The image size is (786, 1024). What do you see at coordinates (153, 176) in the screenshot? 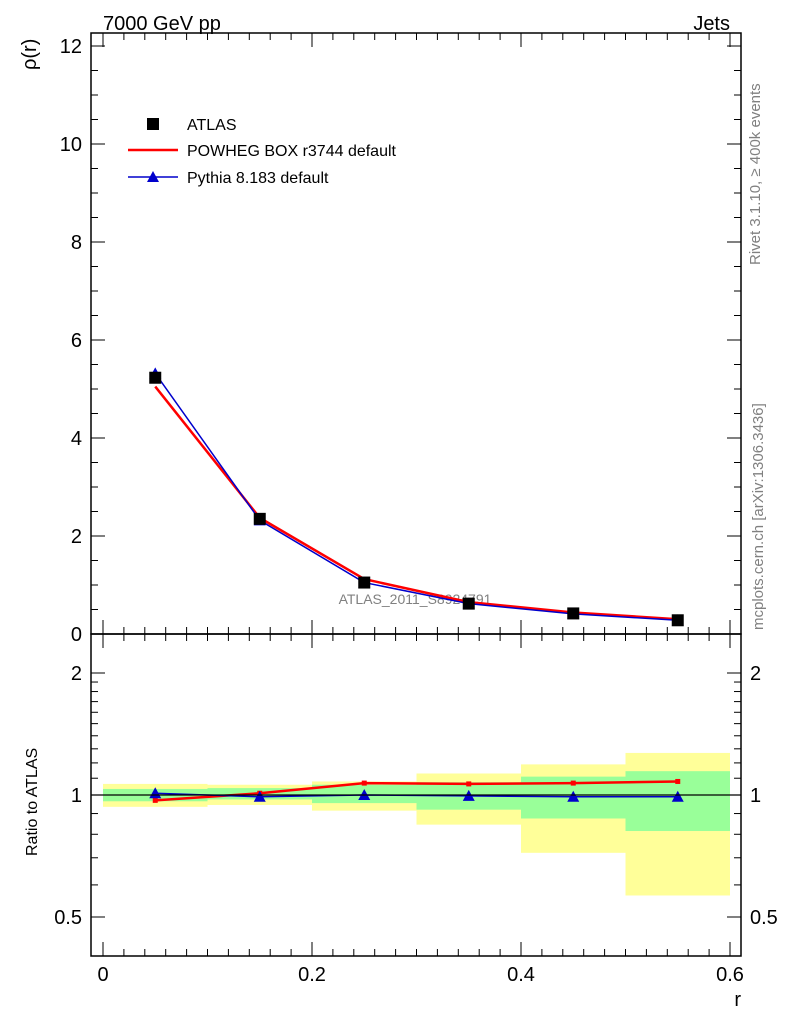
I see `legend-pythia-marker` at bounding box center [153, 176].